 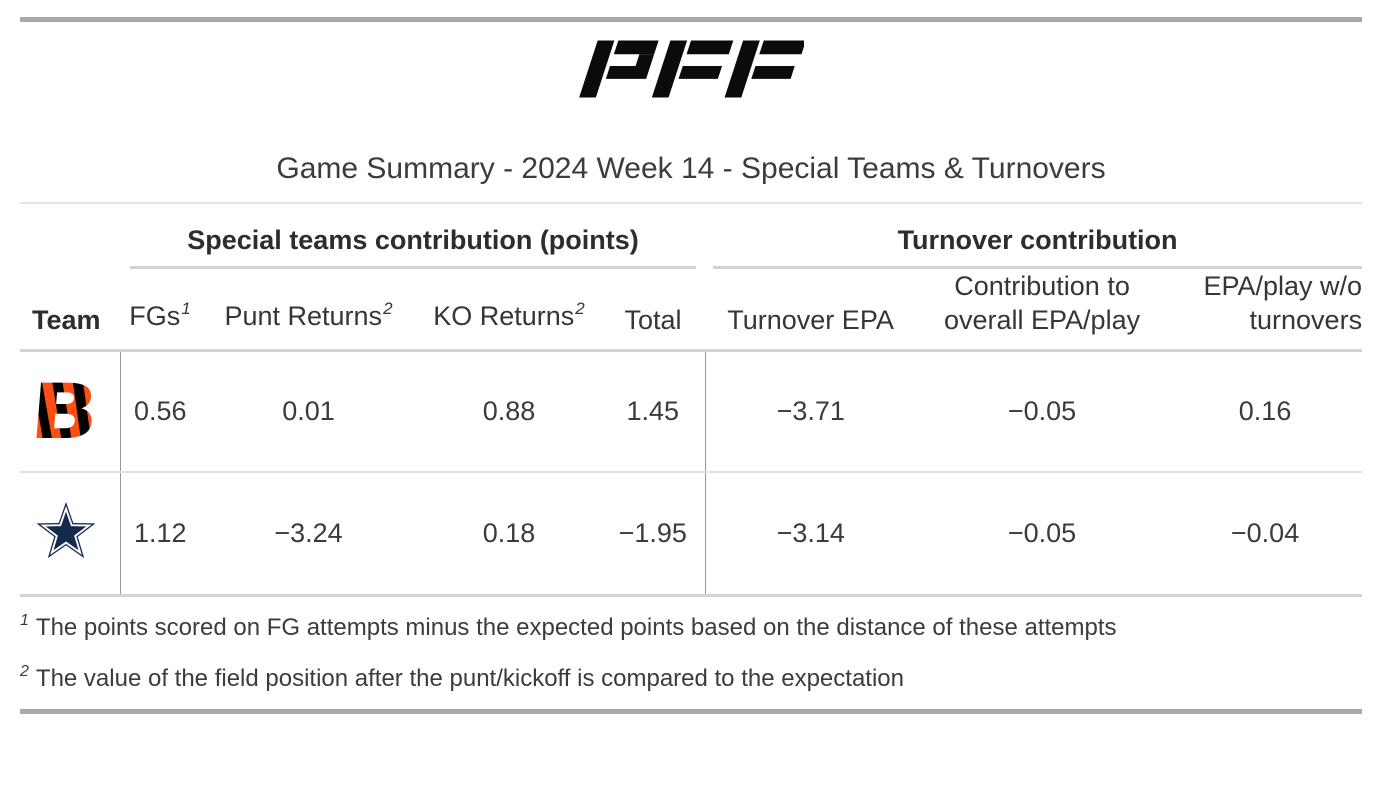 I want to click on col-header-epawo-line2: turnovers, so click(x=1306, y=320).